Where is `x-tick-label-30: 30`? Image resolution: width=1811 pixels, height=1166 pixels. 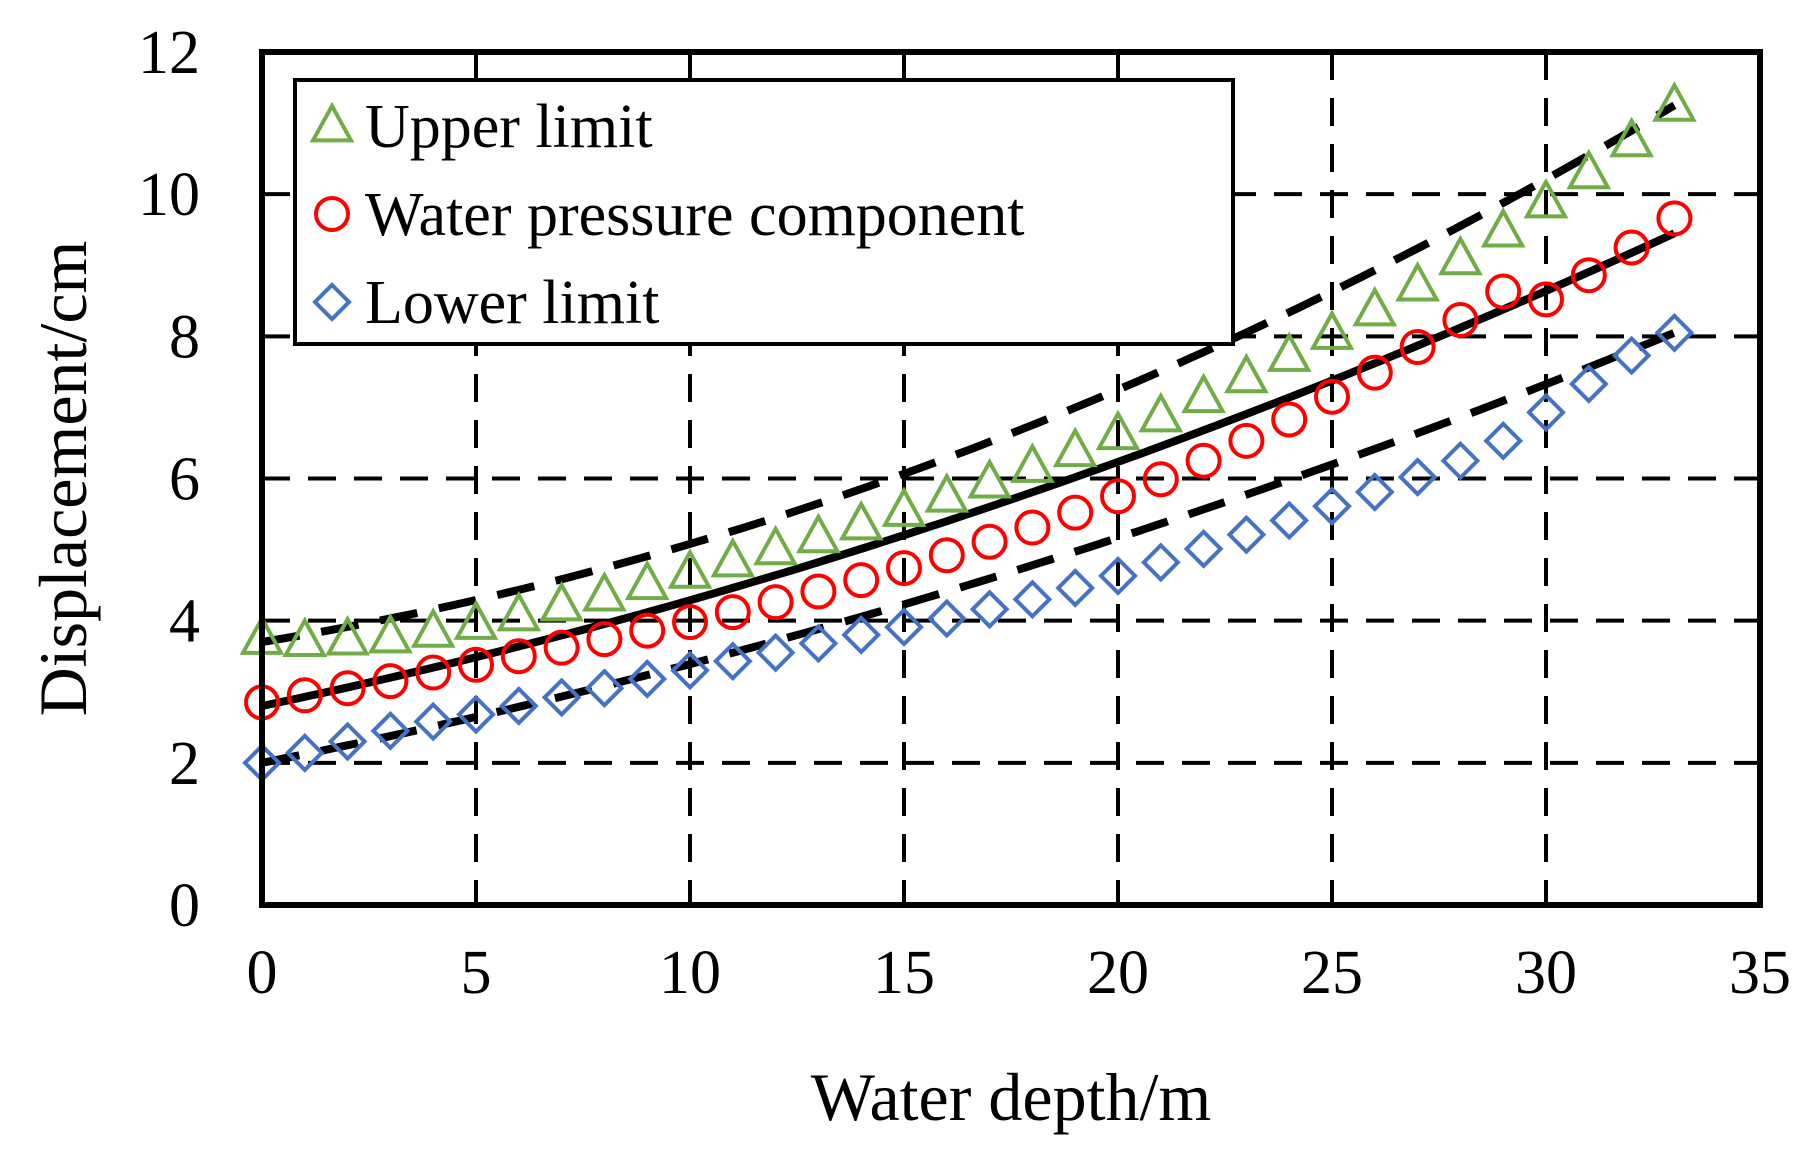 x-tick-label-30: 30 is located at coordinates (1546, 973).